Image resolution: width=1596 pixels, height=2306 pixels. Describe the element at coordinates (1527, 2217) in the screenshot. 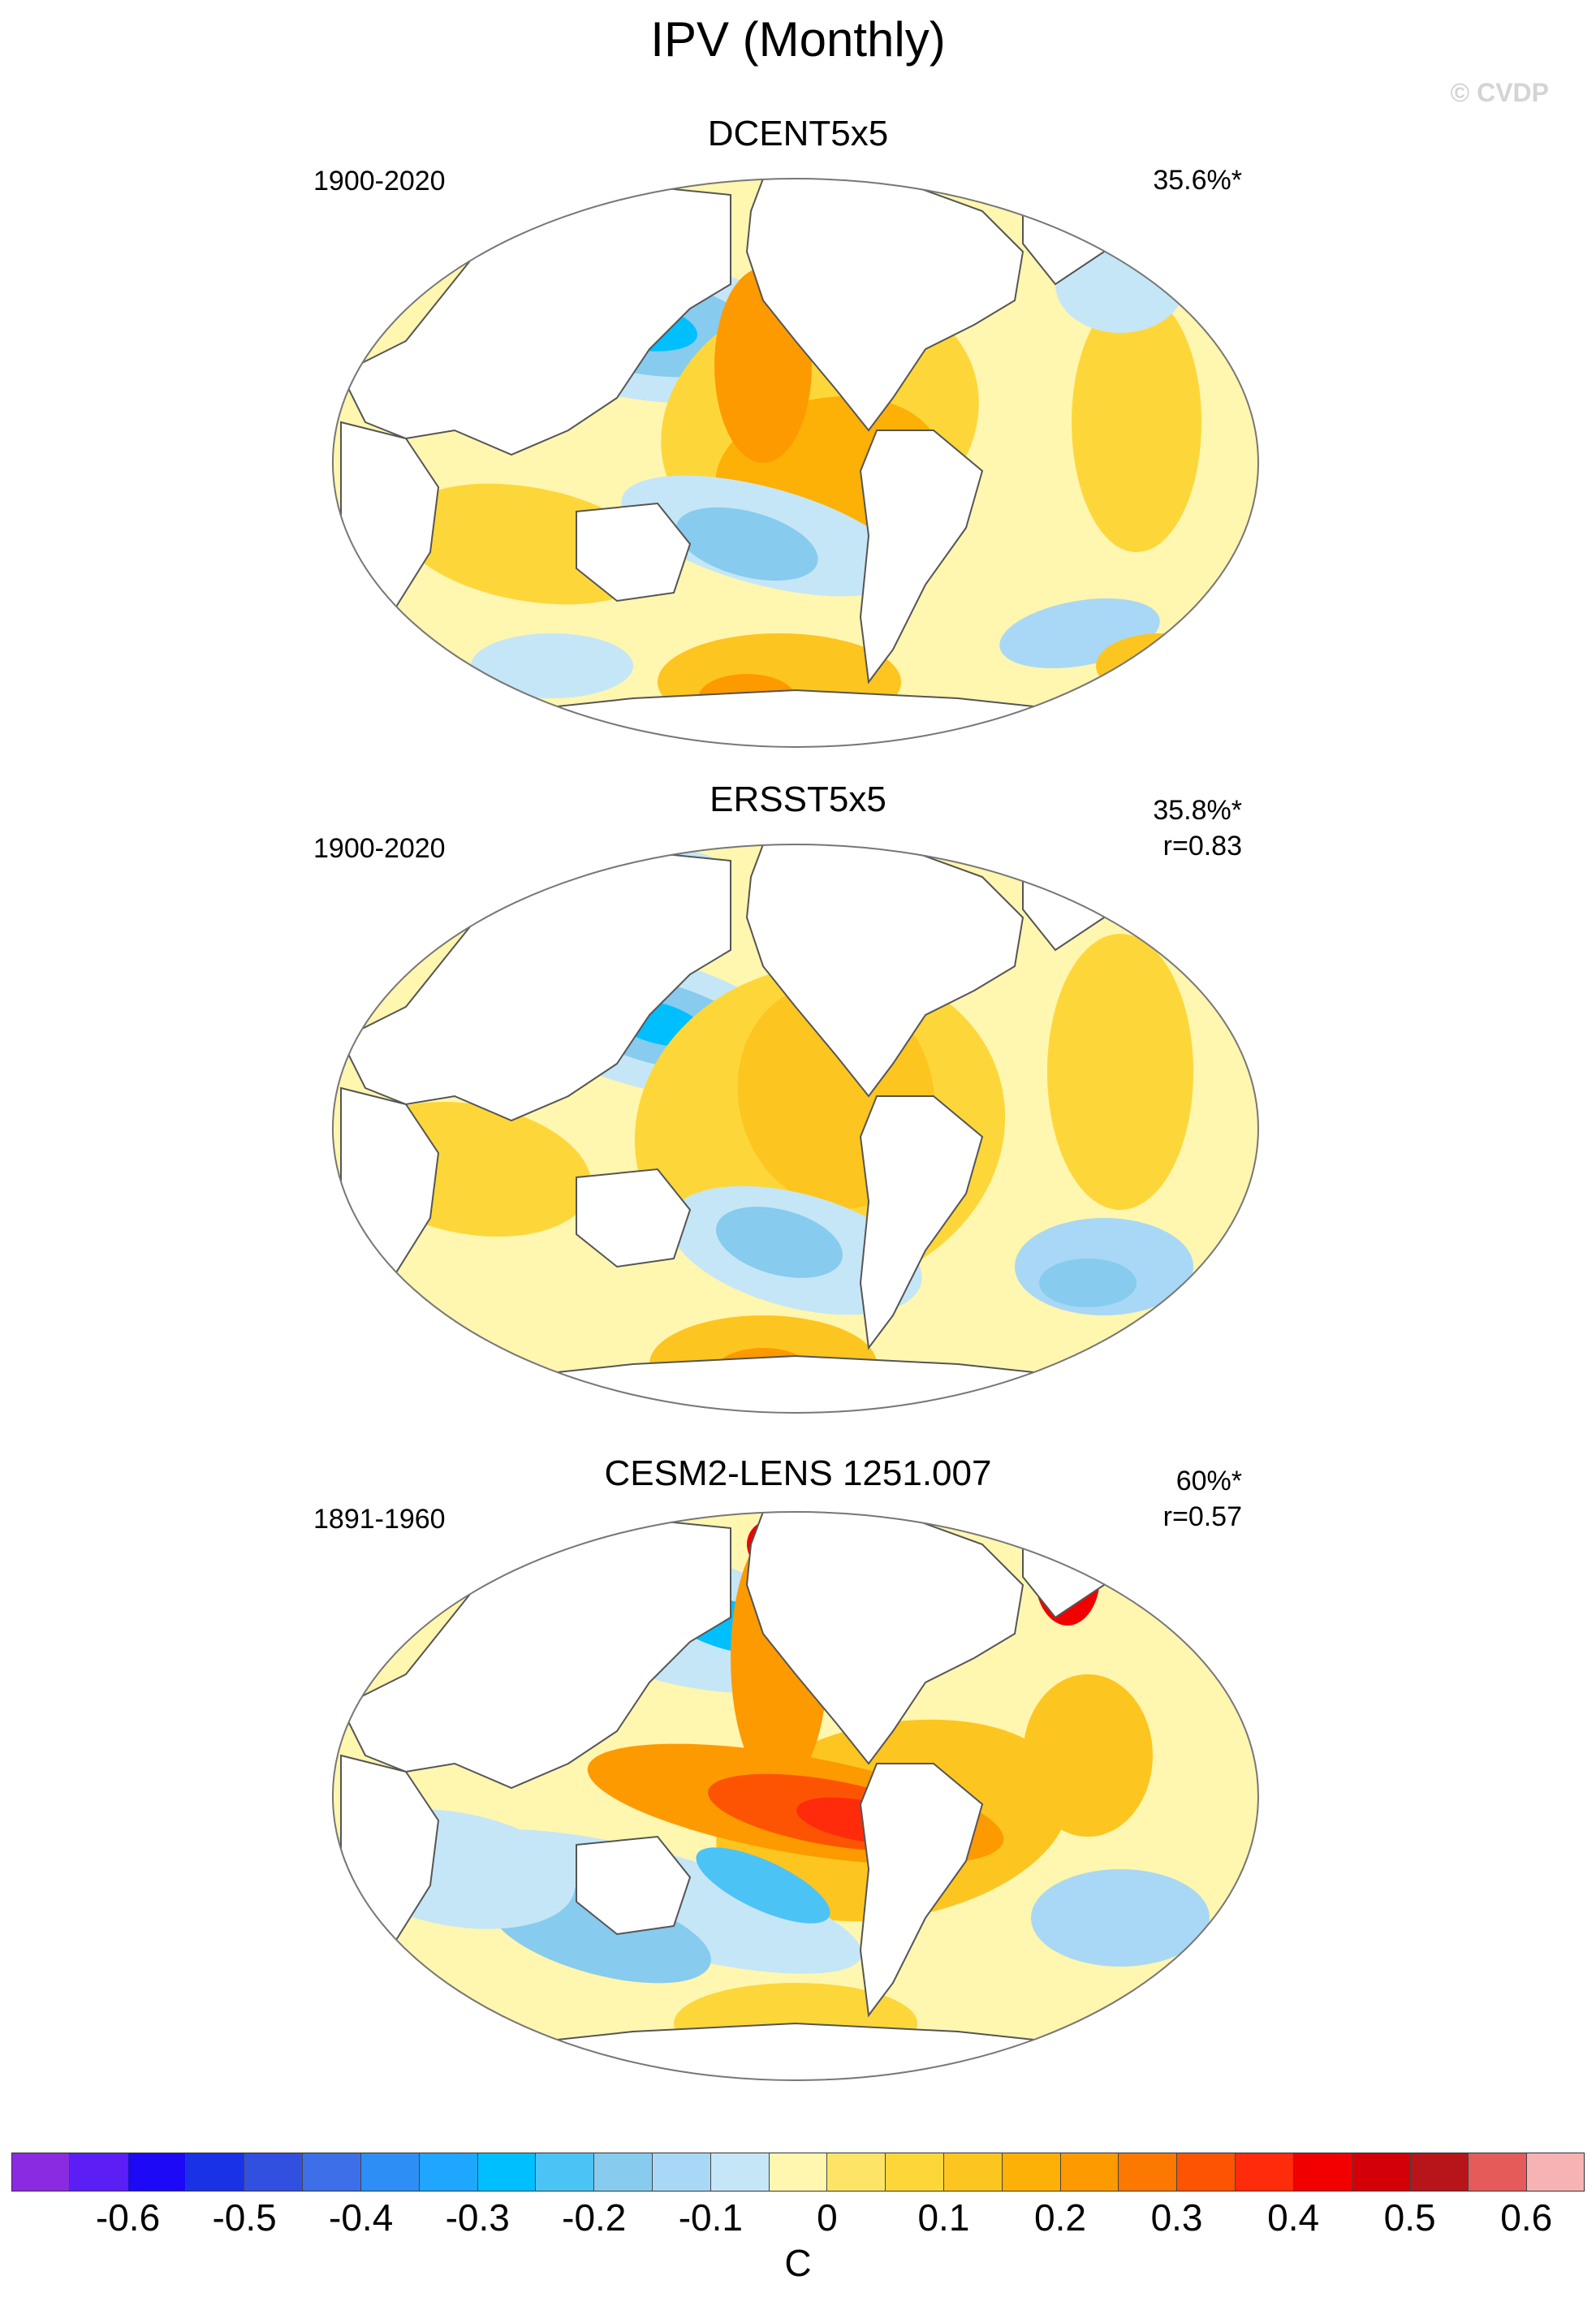

I see `colorbar-tick-label: 0.6` at that location.